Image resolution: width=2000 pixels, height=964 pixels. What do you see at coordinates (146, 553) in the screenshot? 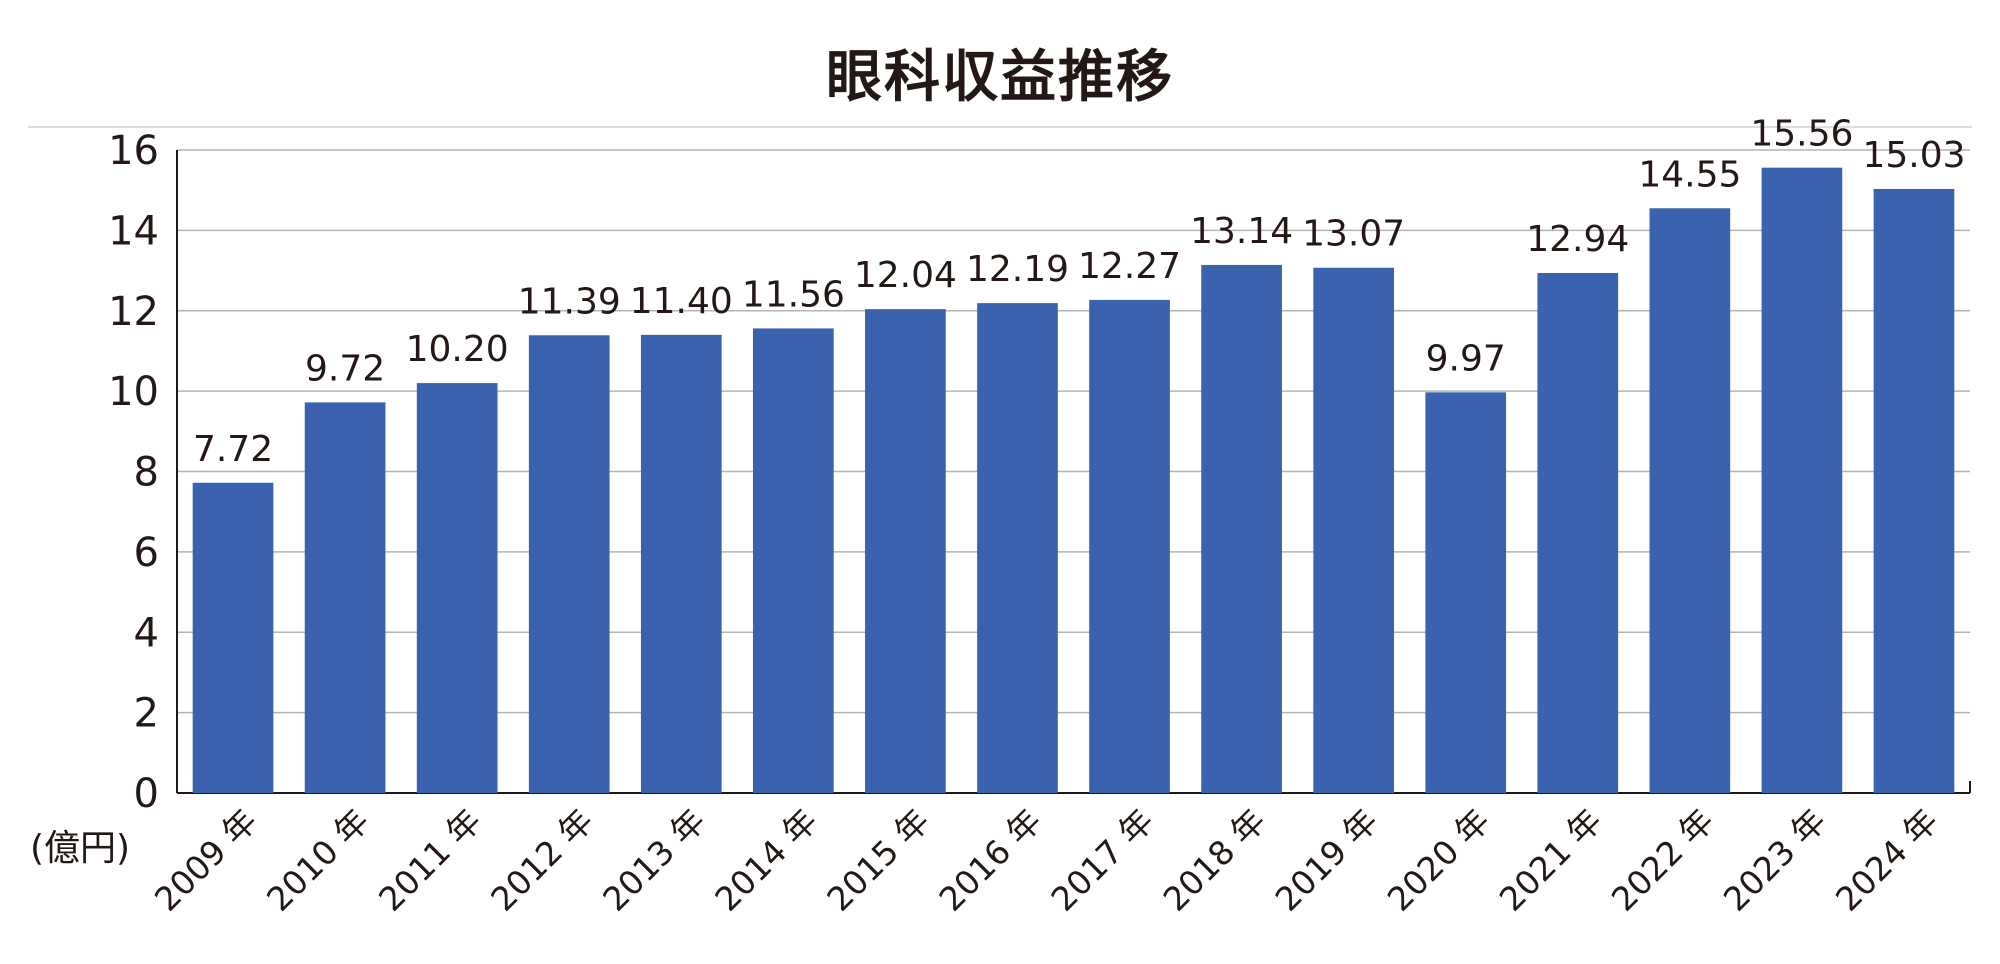
I see `y-tick-label: 6` at bounding box center [146, 553].